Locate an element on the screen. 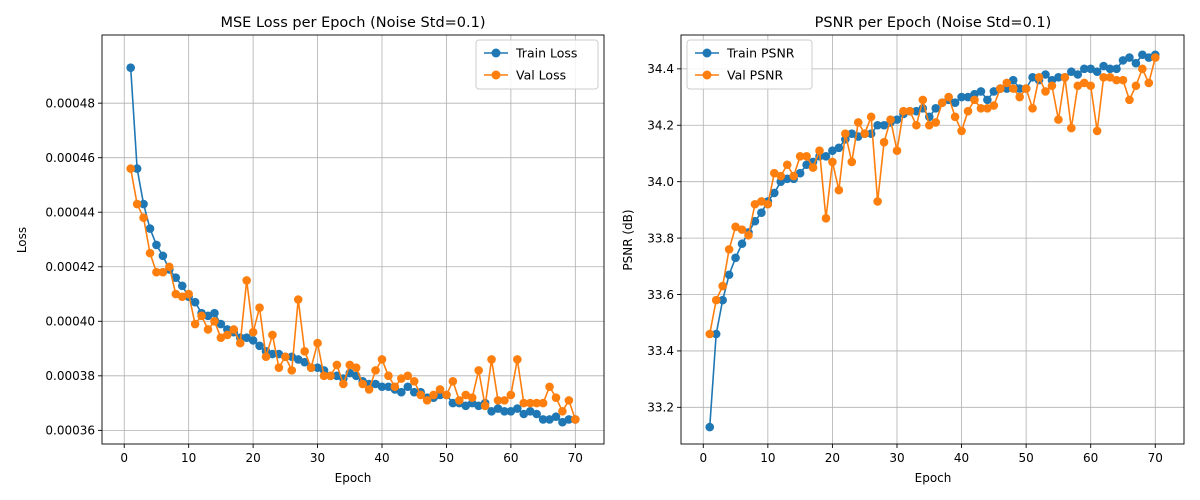 Image resolution: width=1200 pixels, height=500 pixels. x-tick-label: 40 is located at coordinates (381, 458).